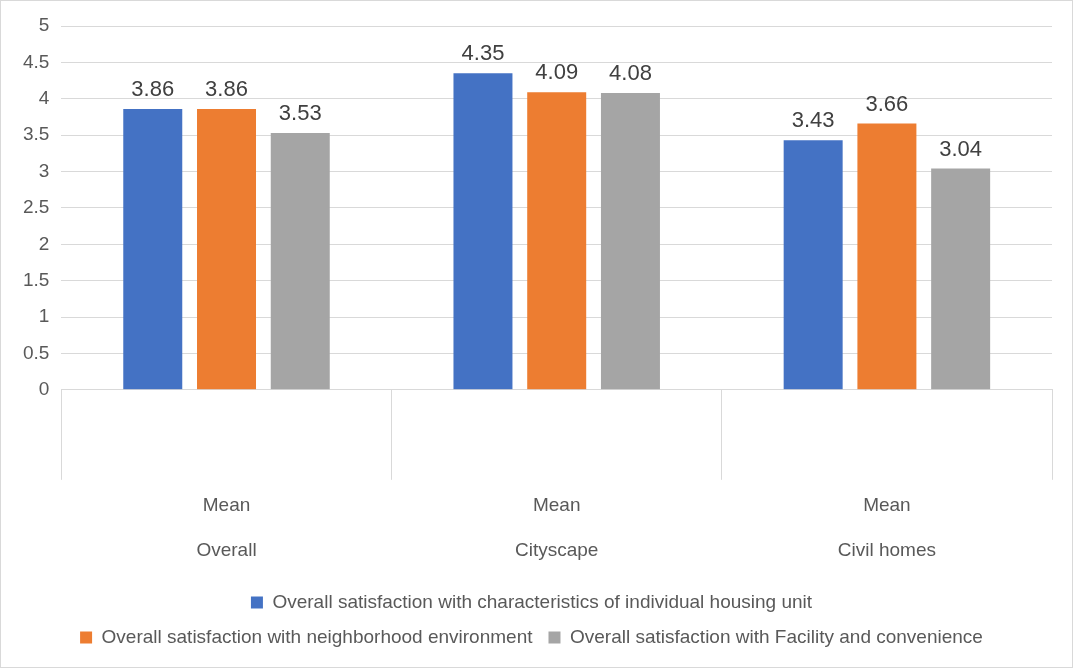  Describe the element at coordinates (36, 352) in the screenshot. I see `y-tick-label: 0.5` at that location.